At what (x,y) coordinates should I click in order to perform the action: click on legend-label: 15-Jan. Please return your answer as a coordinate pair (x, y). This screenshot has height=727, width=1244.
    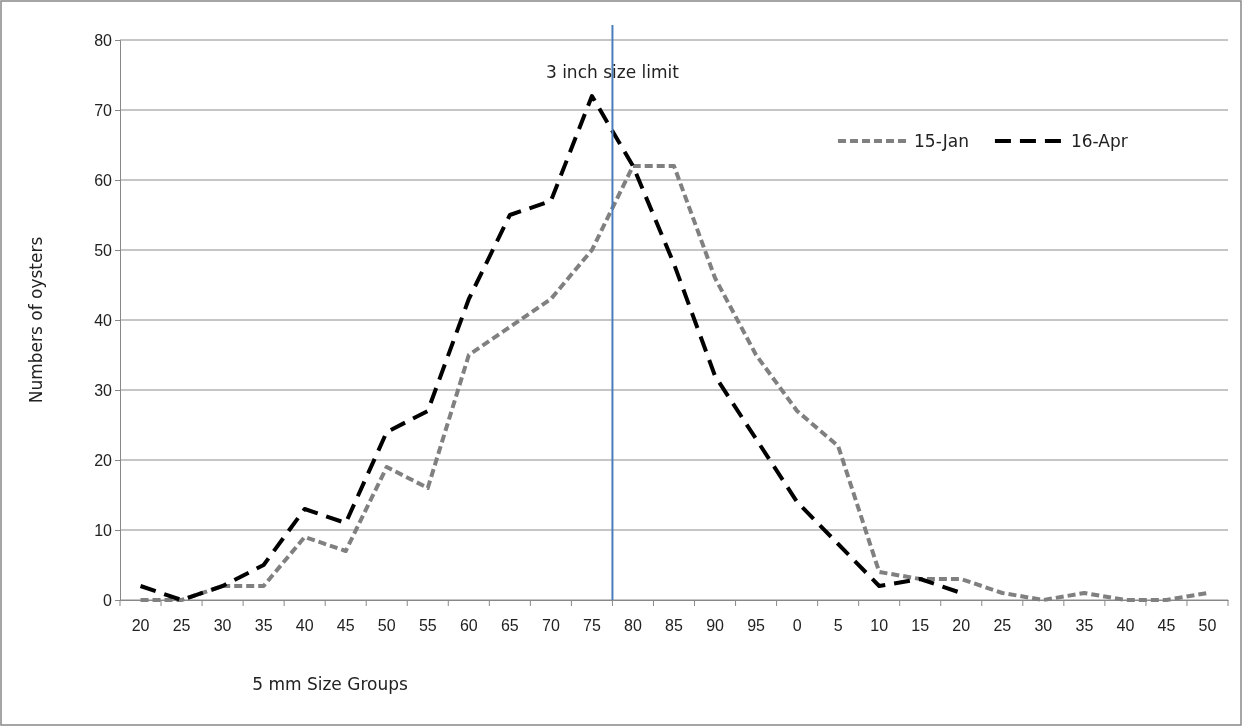
    Looking at the image, I should click on (941, 141).